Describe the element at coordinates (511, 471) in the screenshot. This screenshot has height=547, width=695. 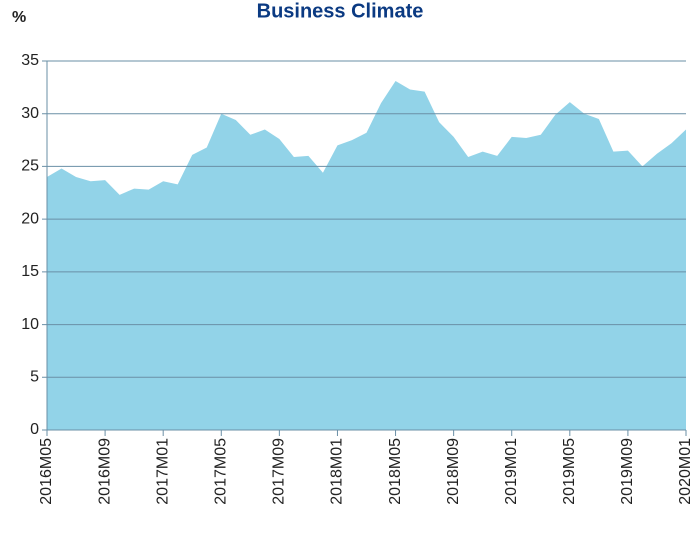
I see `x-tick-label: 2019M01` at that location.